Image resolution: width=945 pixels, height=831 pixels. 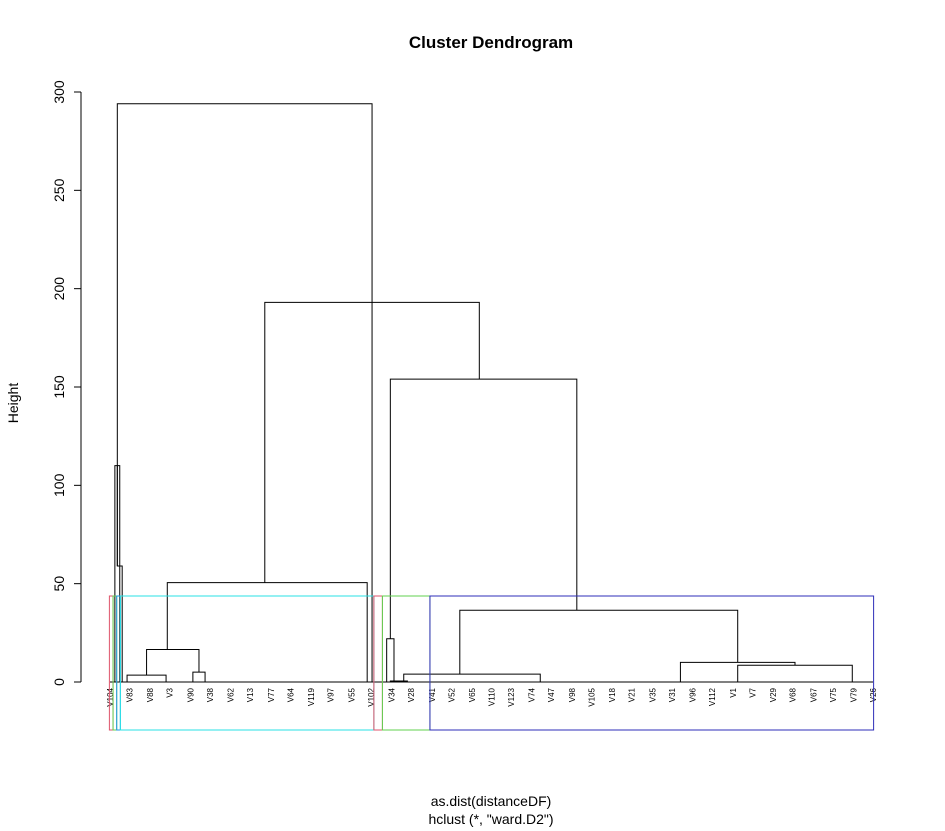 I want to click on leaf-label-V88: V88, so click(x=150, y=694).